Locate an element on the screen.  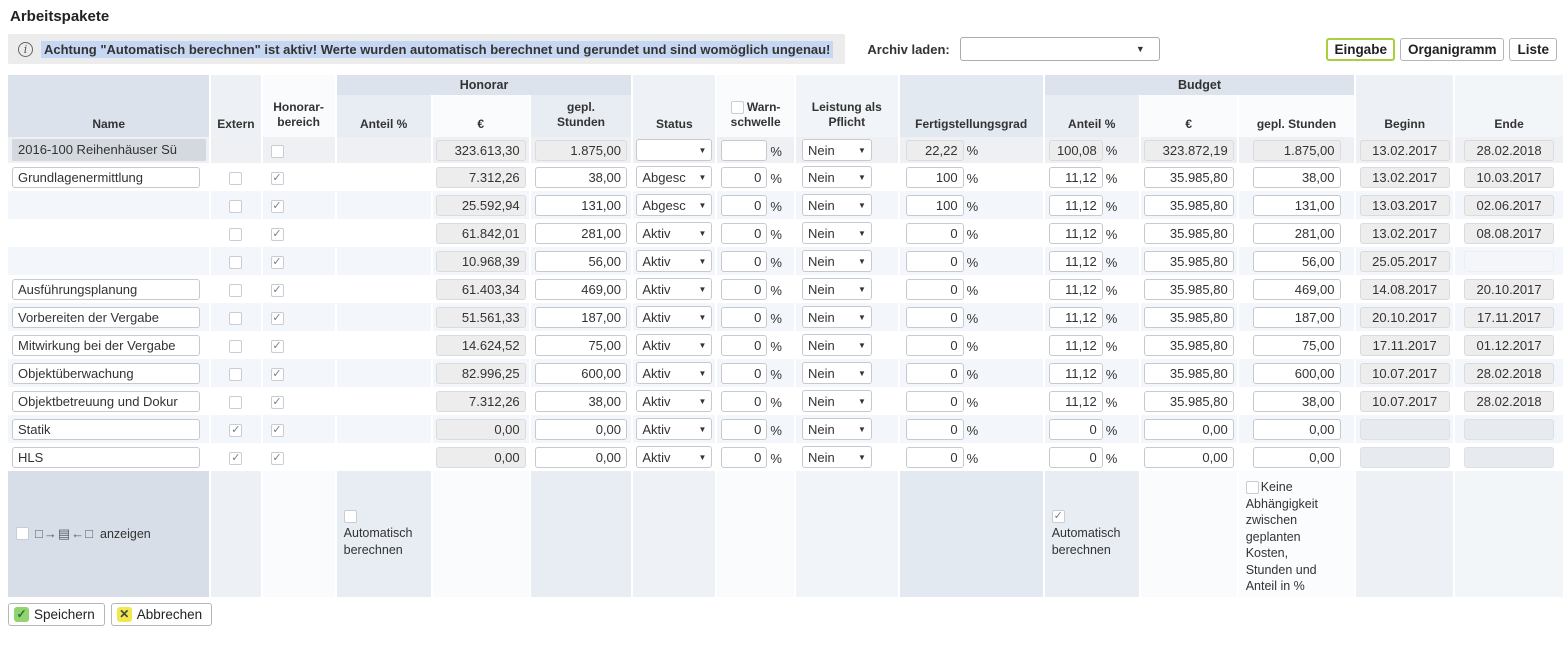
view-button-organigramm: Organigramm is located at coordinates (1452, 49).